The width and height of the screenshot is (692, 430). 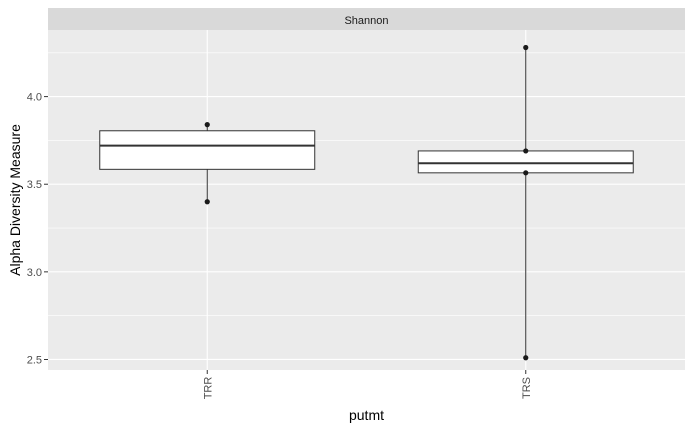 What do you see at coordinates (15, 200) in the screenshot?
I see `y-axis-title: Alpha Diversity Measure` at bounding box center [15, 200].